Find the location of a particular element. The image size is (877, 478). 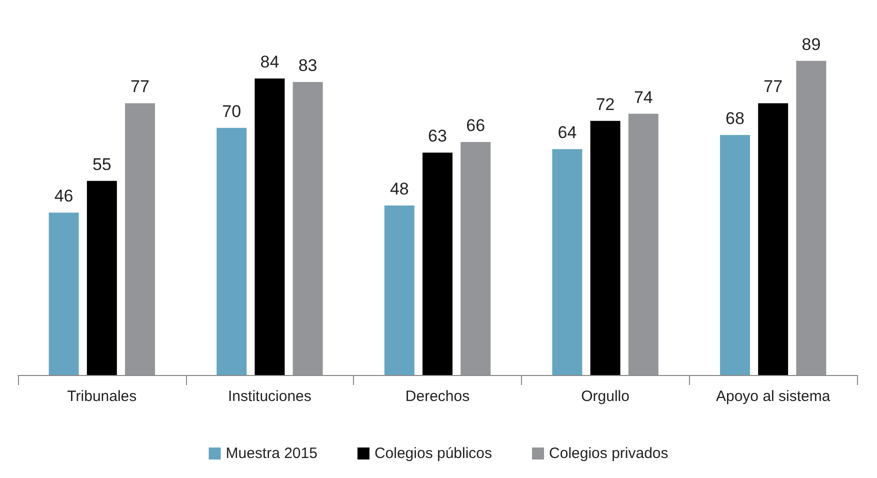

data-label: 46 is located at coordinates (64, 196).